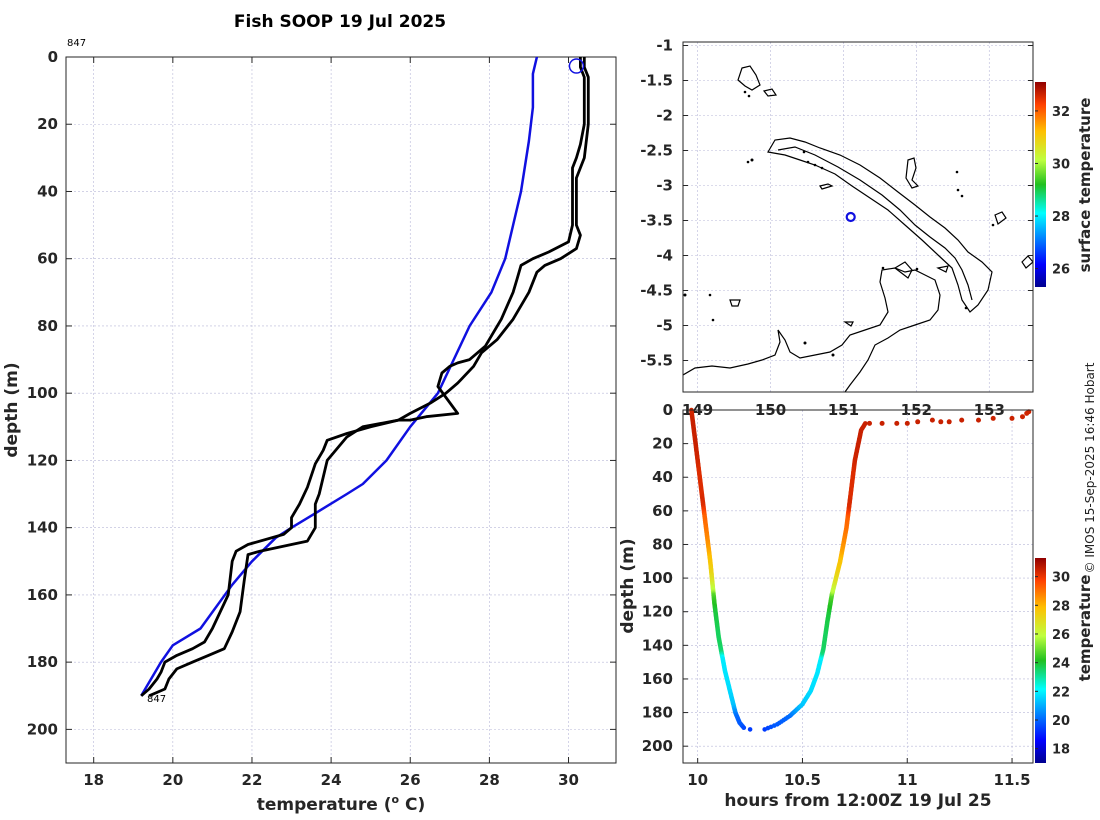 The width and height of the screenshot is (1100, 820). What do you see at coordinates (1061, 578) in the screenshot?
I see `temperature-colorbar-tick-label: 30` at bounding box center [1061, 578].